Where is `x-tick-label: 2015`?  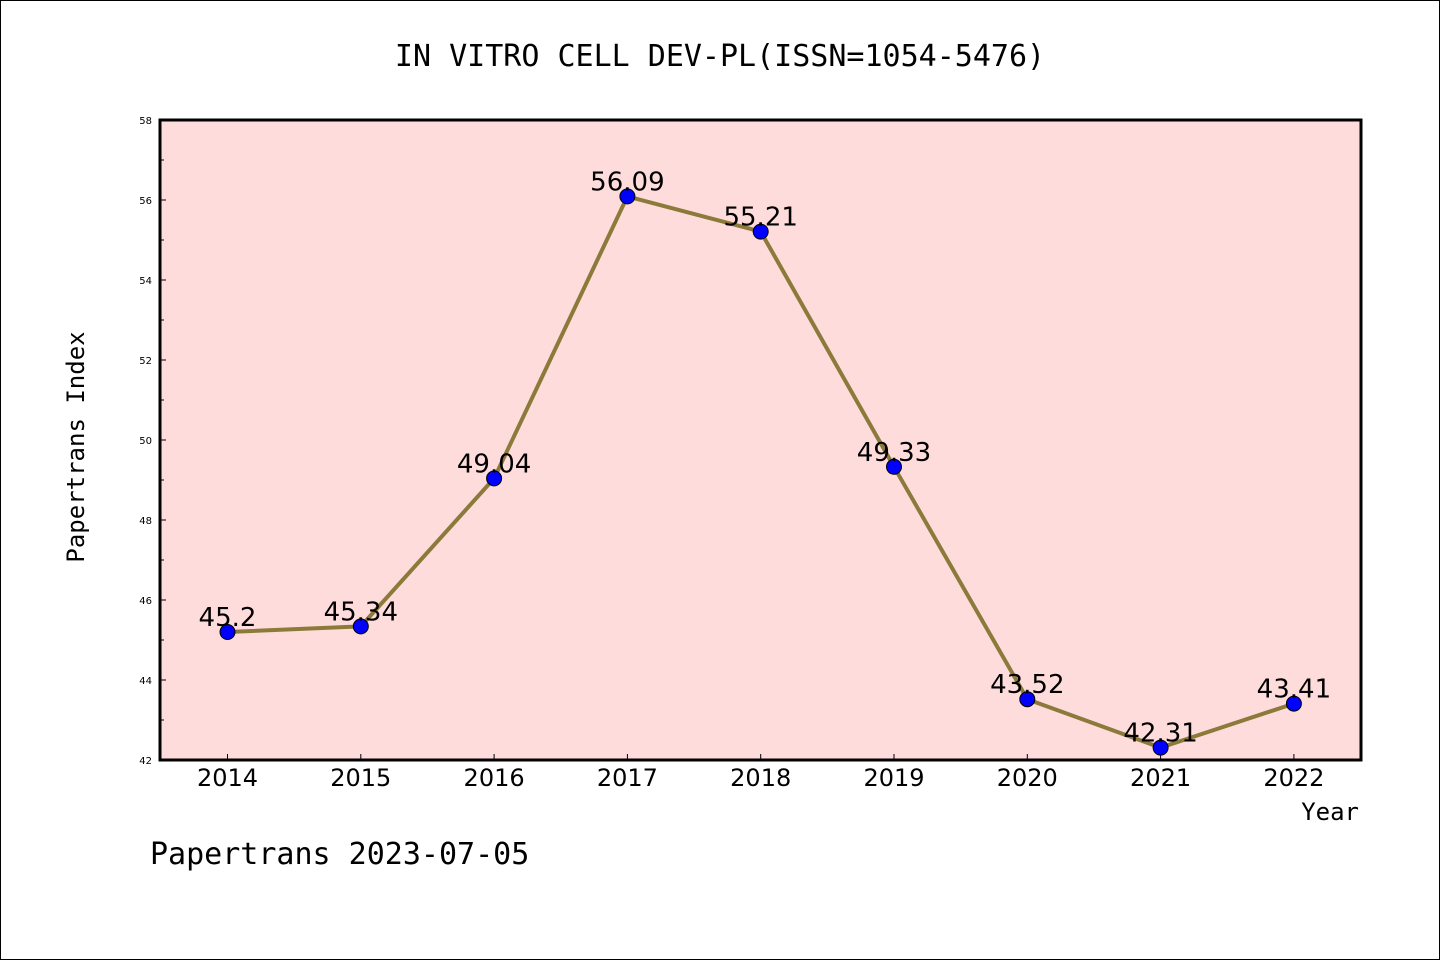
x-tick-label: 2015 is located at coordinates (360, 778).